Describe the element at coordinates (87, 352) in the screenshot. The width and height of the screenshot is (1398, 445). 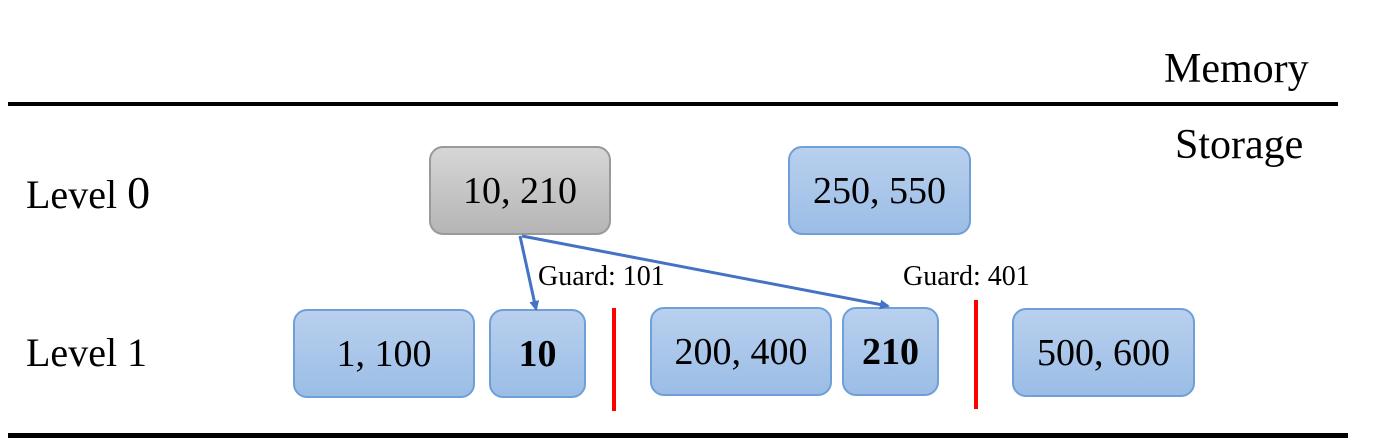
I see `level-1-label: Level 1` at that location.